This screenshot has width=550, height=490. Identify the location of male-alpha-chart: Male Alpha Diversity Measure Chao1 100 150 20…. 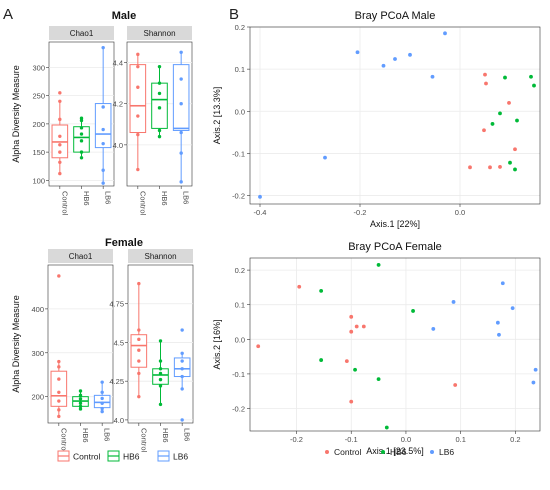
(102, 113).